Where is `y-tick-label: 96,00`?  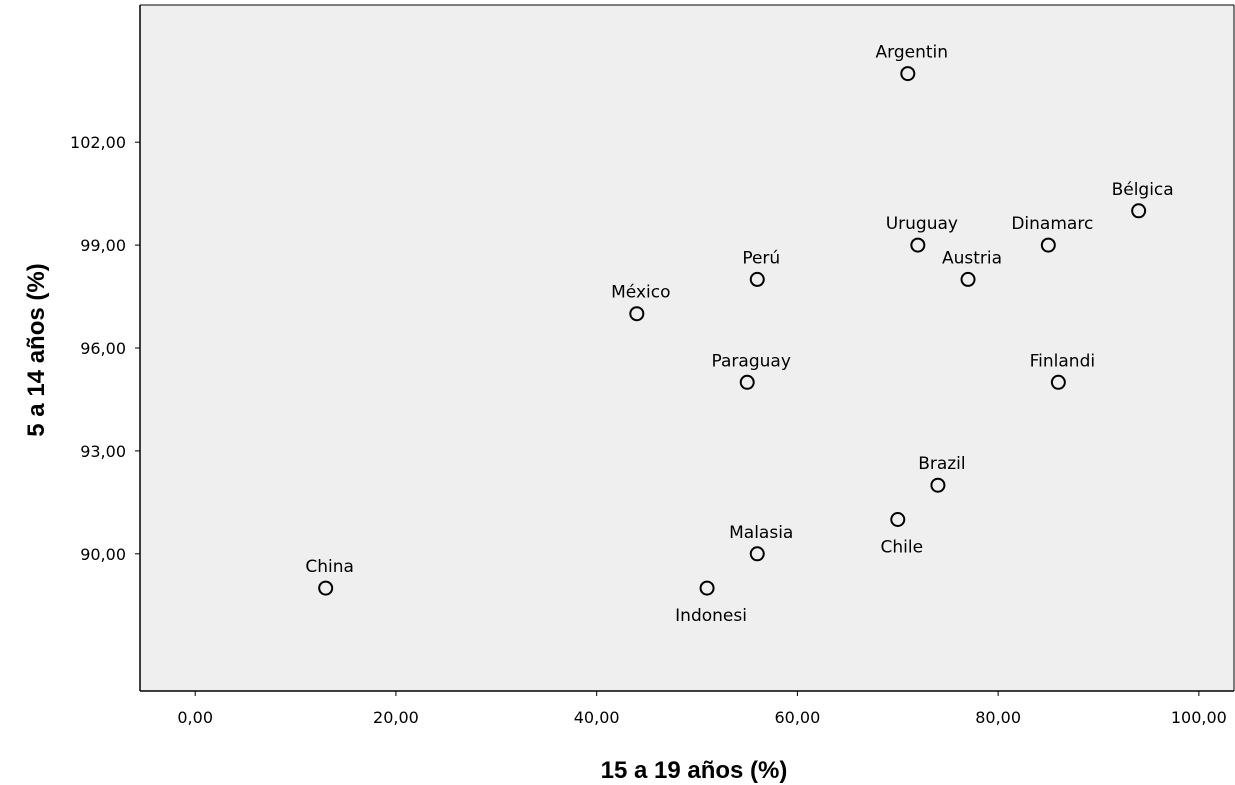 y-tick-label: 96,00 is located at coordinates (103, 348).